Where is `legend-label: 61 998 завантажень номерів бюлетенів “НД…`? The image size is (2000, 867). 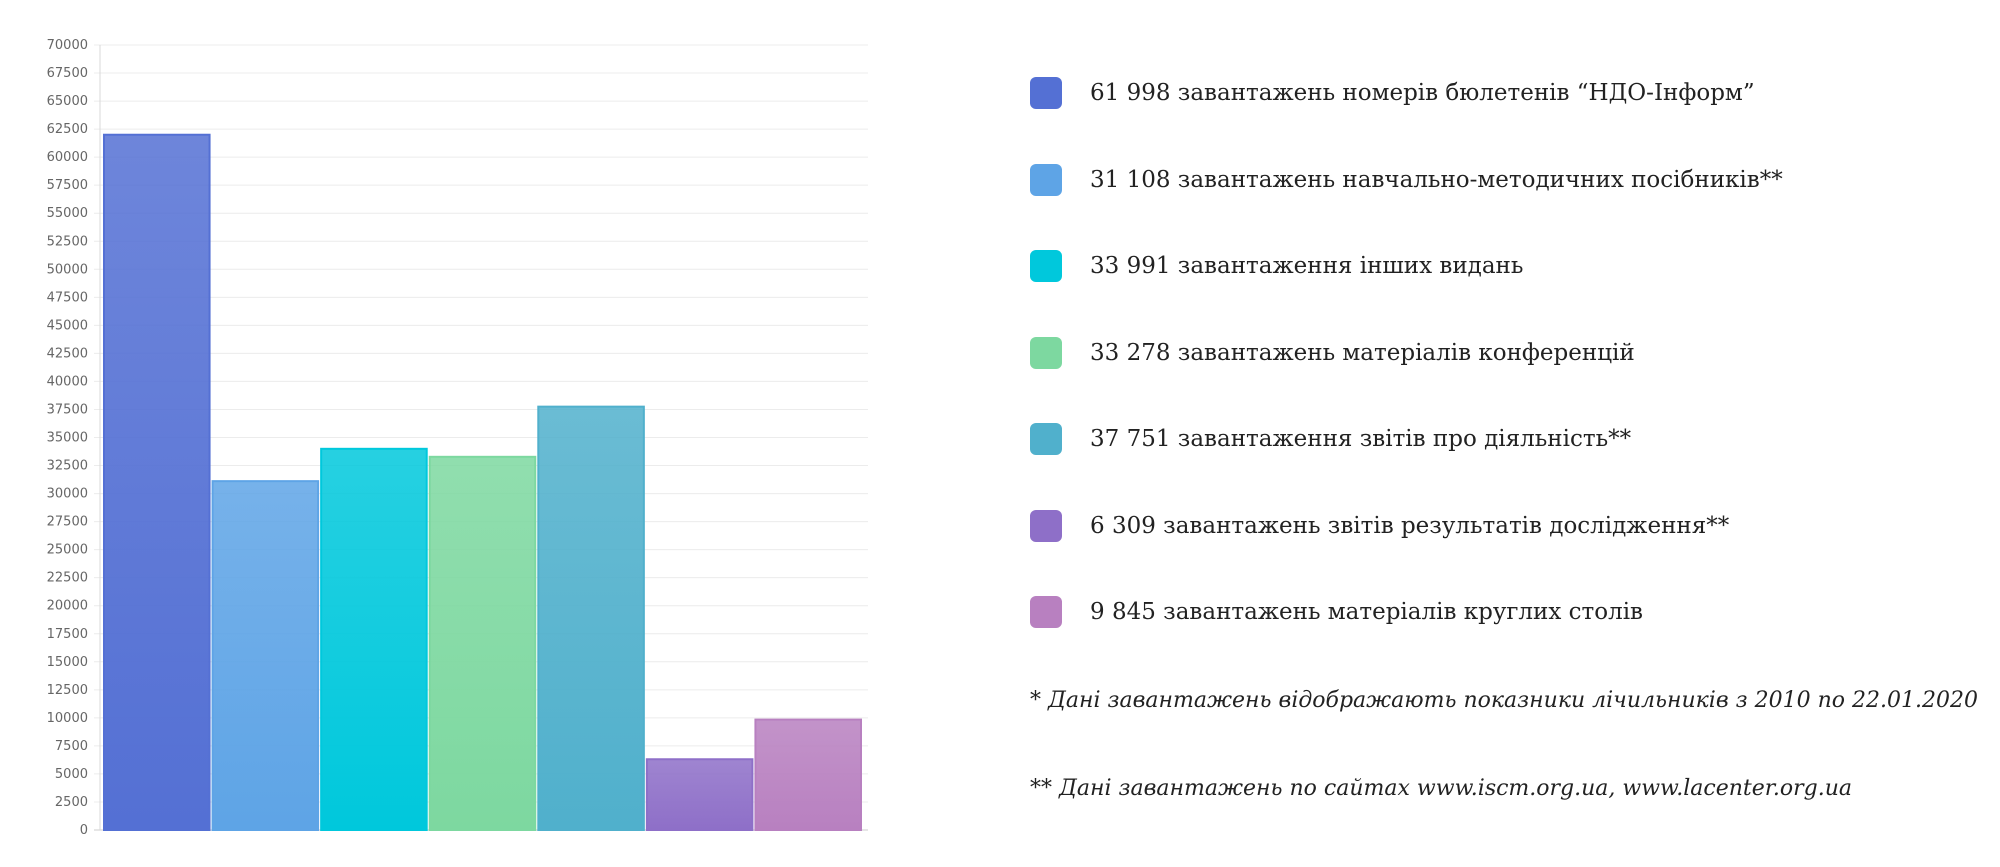
legend-label: 61 998 завантажень номерів бюлетенів “НД… is located at coordinates (1422, 93).